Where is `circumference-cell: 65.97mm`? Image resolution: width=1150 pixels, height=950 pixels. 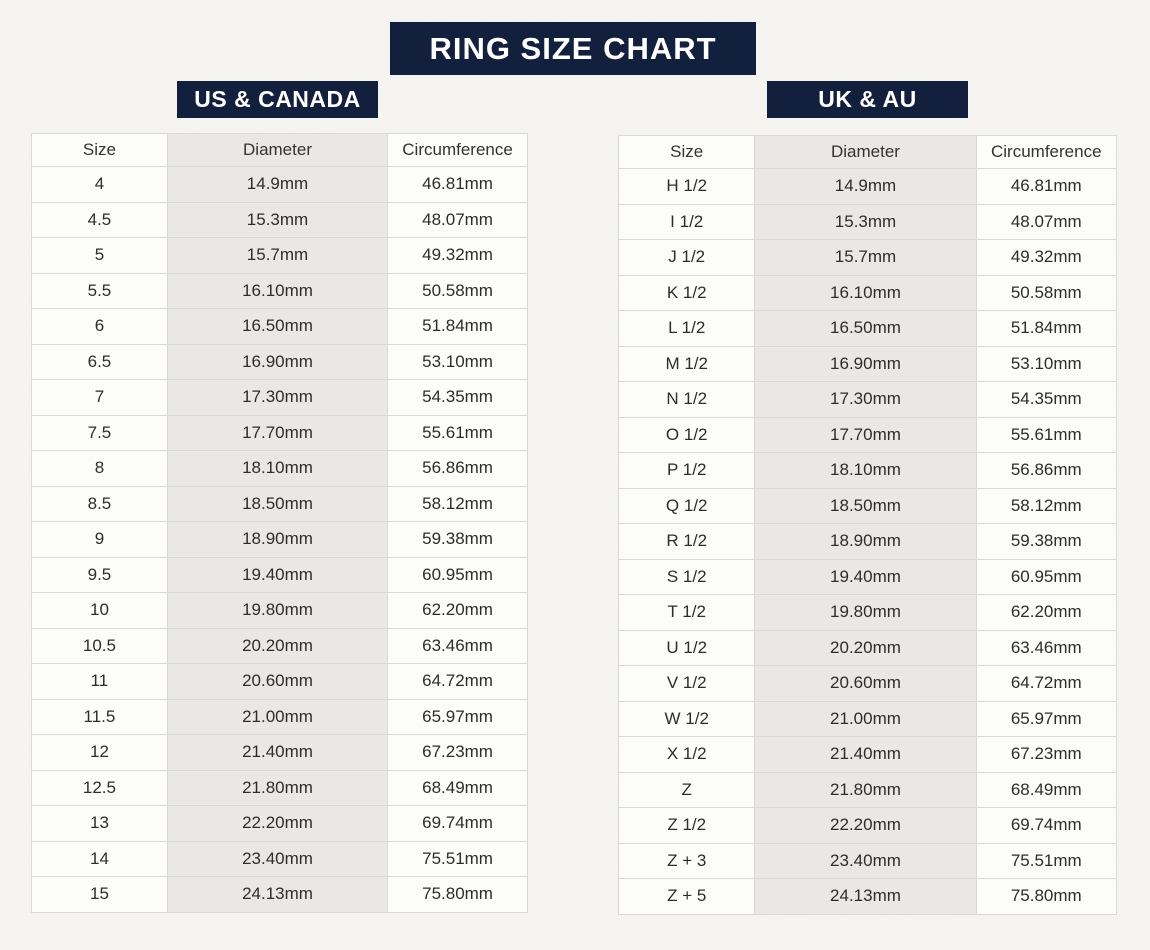 circumference-cell: 65.97mm is located at coordinates (1046, 718).